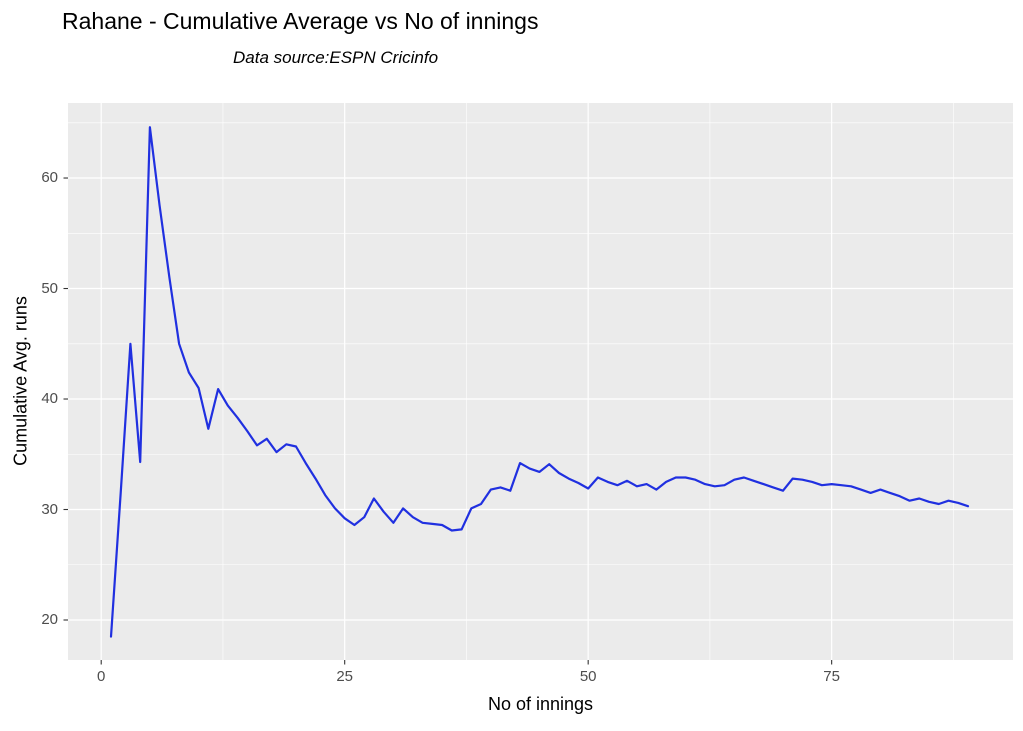  Describe the element at coordinates (49, 288) in the screenshot. I see `y-tick-label: 50` at that location.